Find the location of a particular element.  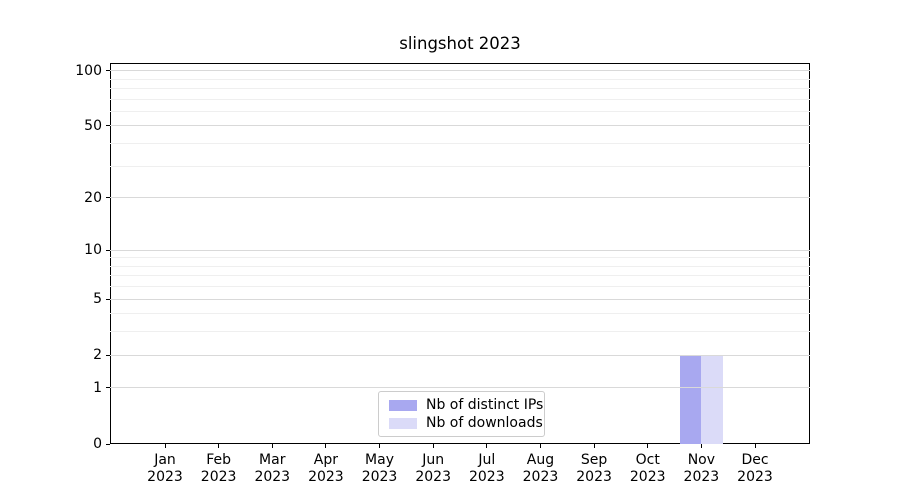

x-tick-label-oct: Oct 2023 is located at coordinates (648, 469).